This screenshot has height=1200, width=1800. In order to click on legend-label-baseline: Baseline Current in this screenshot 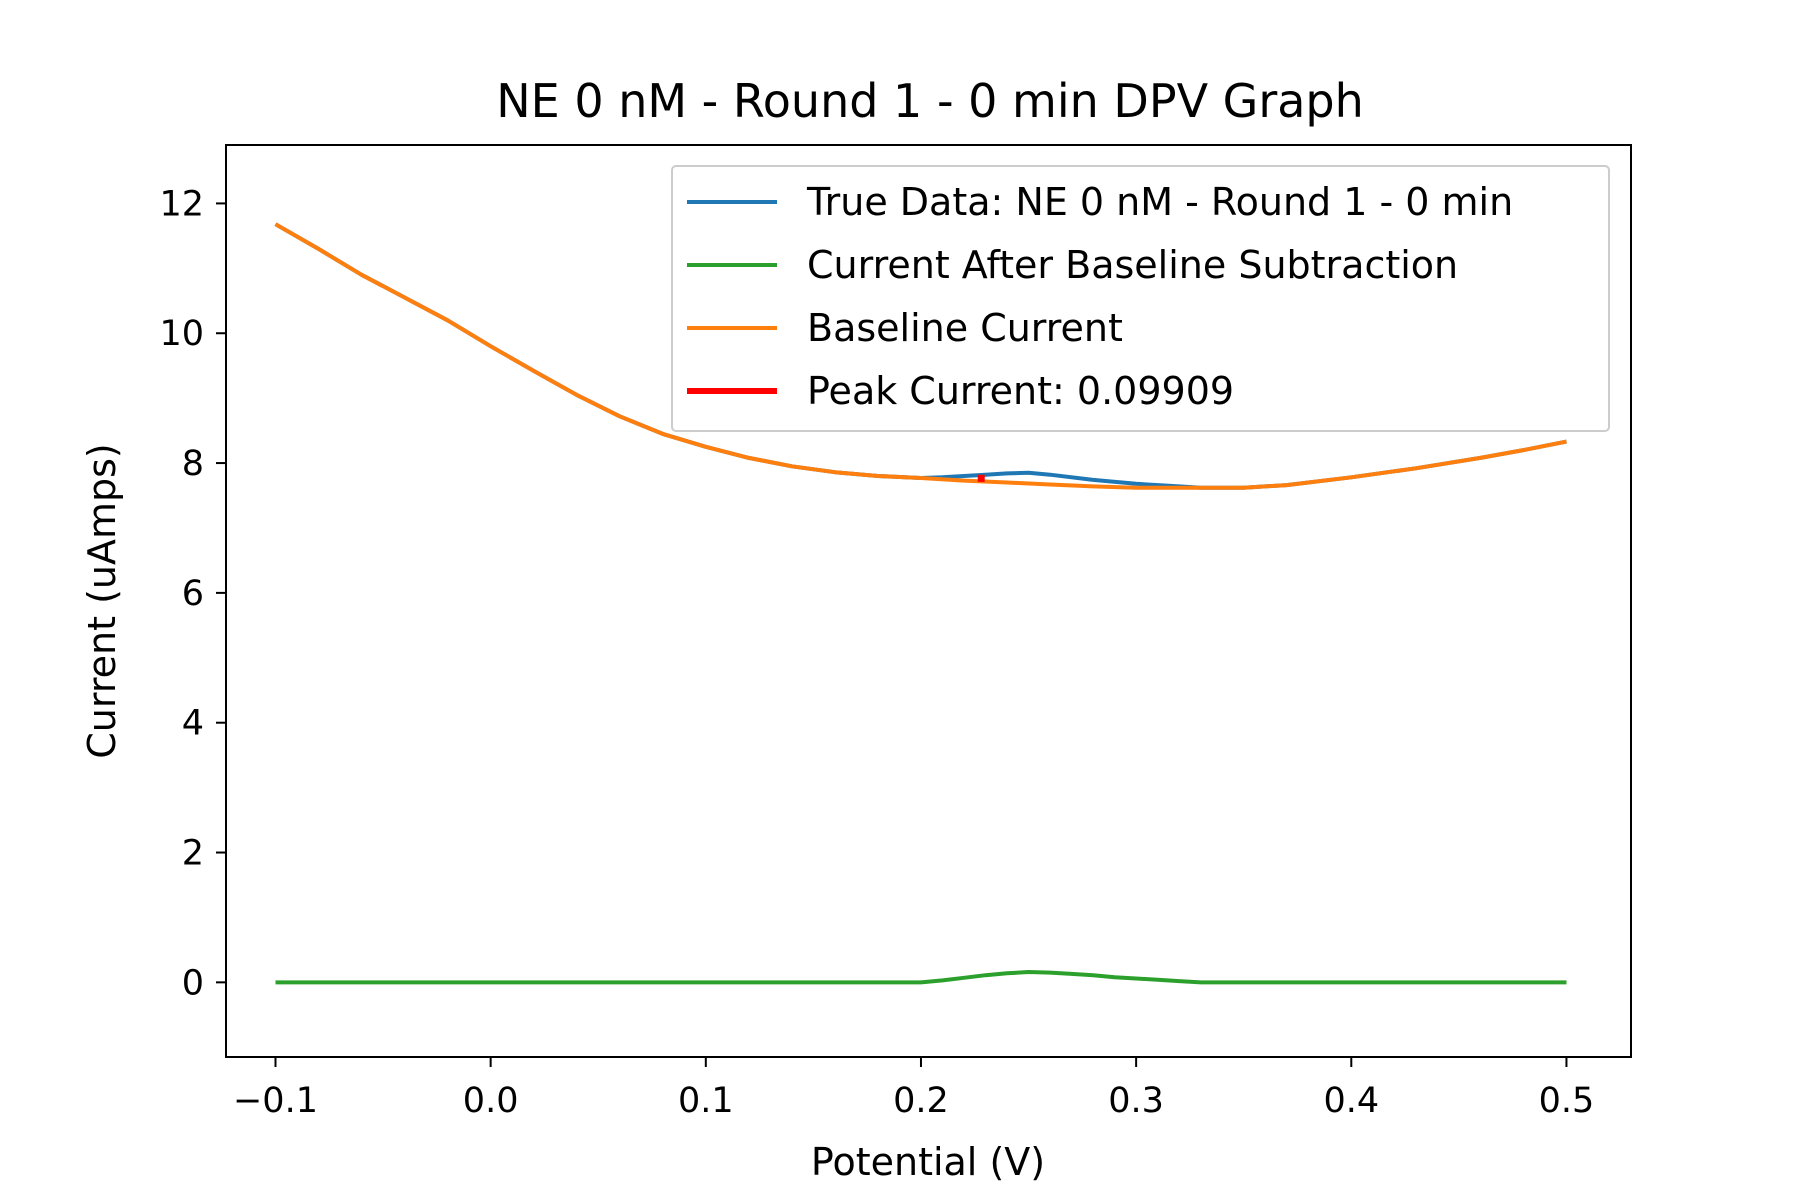, I will do `click(965, 328)`.